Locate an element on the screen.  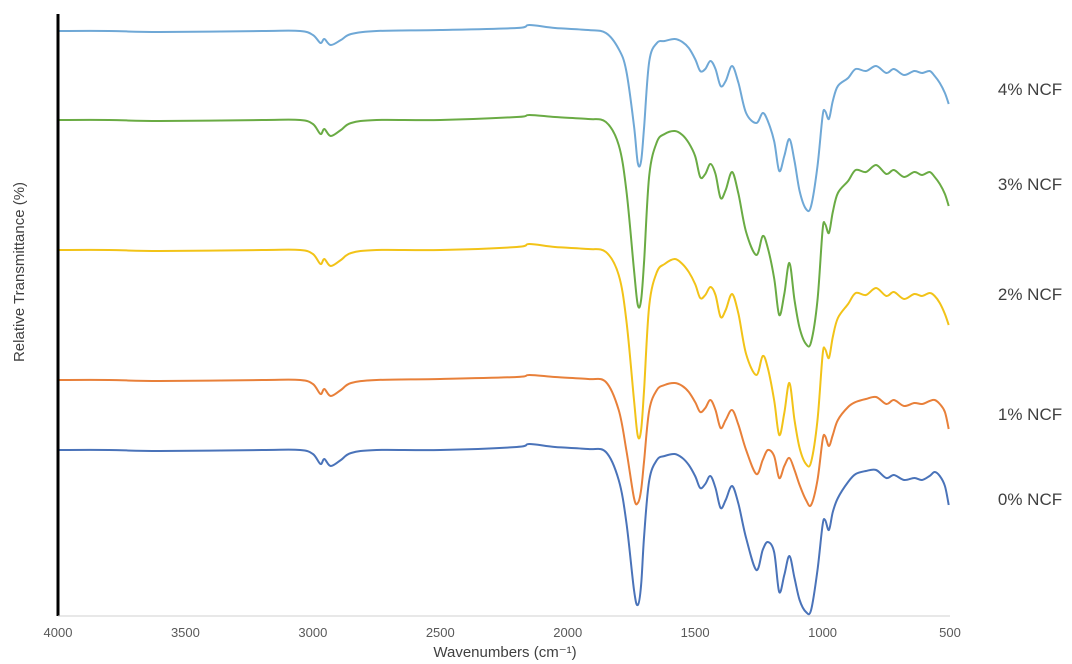
x-tick-label: 1000 is located at coordinates (822, 632).